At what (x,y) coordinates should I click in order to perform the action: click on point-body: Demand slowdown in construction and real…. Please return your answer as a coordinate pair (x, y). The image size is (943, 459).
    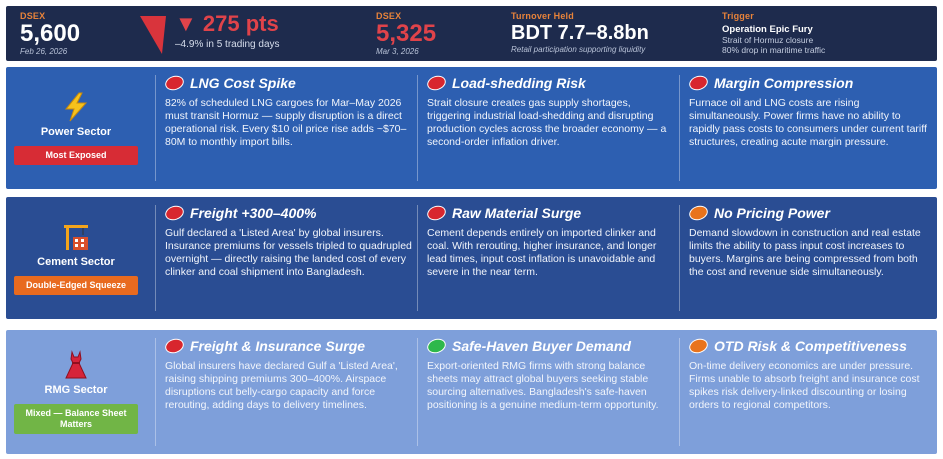
    Looking at the image, I should click on (805, 252).